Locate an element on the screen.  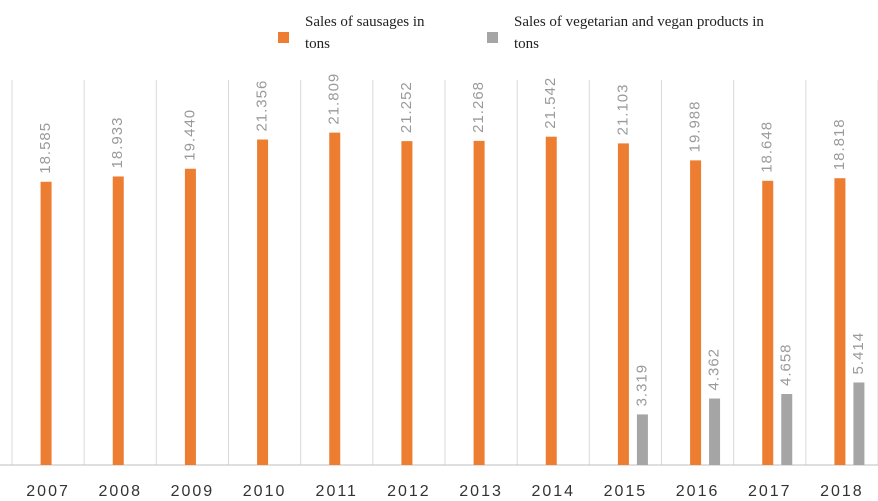
data-label: 18.933 is located at coordinates (117, 143).